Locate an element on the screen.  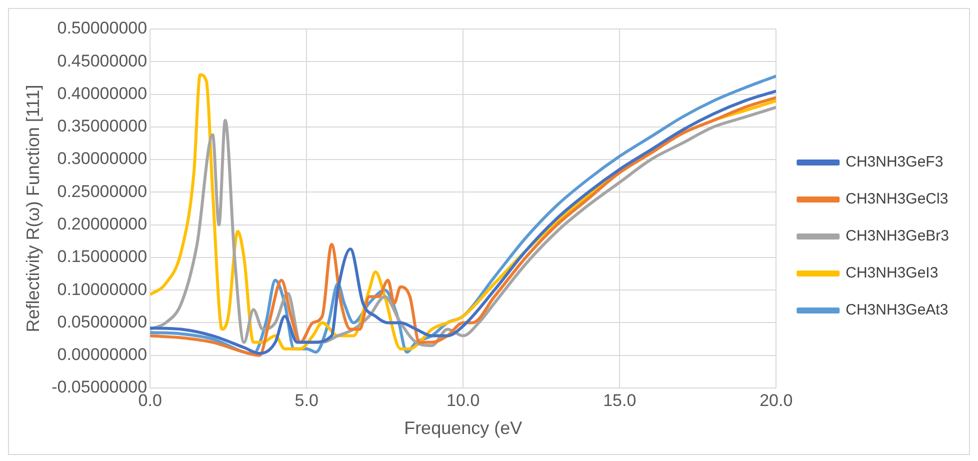
y-tick-label: 0.15000000 is located at coordinates (102, 256).